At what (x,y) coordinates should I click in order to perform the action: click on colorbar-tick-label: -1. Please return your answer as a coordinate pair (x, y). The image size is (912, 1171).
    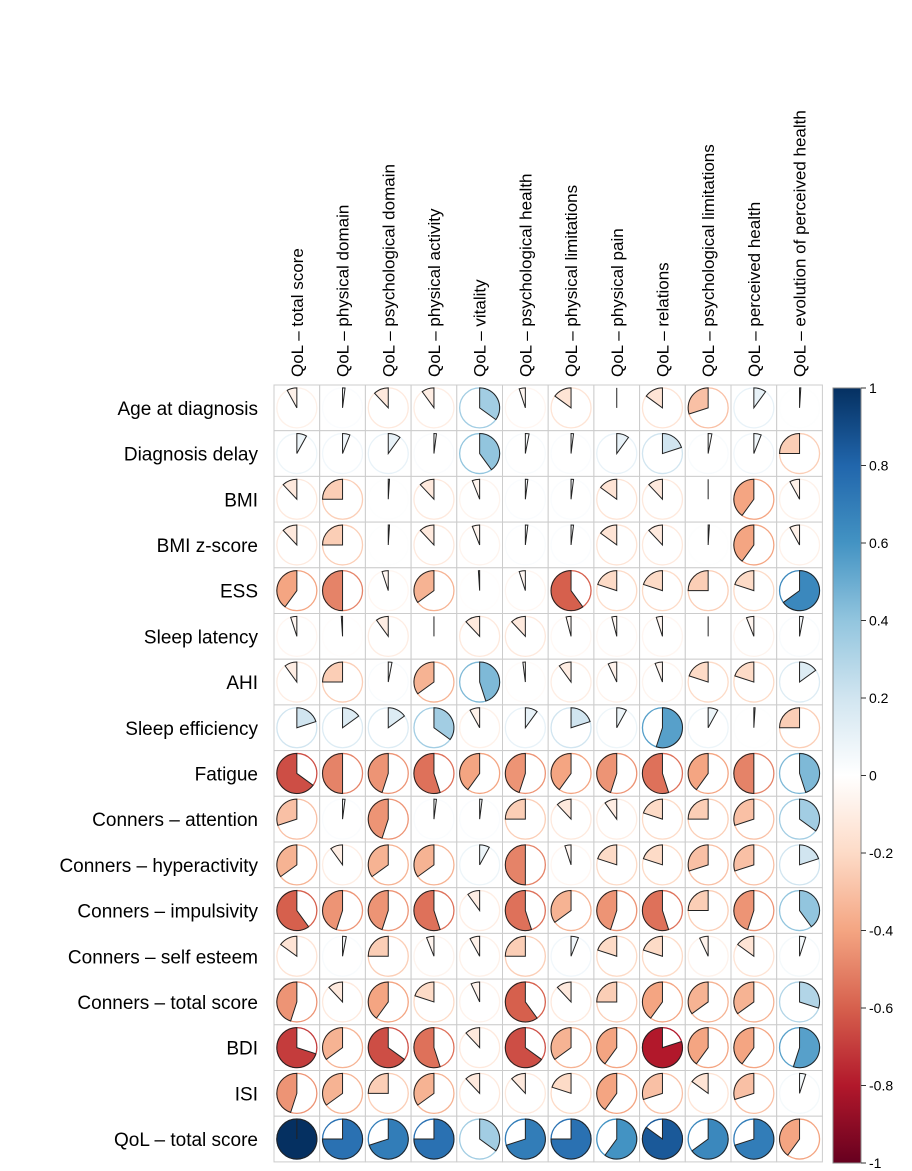
    Looking at the image, I should click on (875, 1163).